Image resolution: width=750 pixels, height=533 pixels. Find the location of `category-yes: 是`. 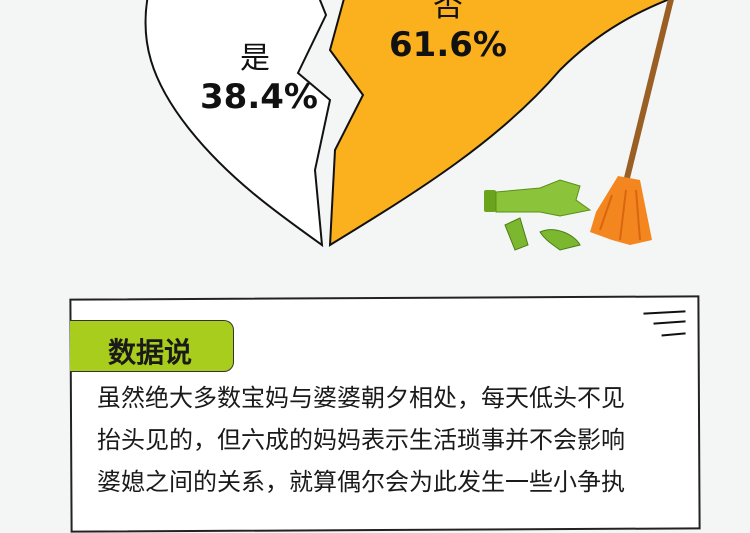

category-yes: 是 is located at coordinates (255, 58).